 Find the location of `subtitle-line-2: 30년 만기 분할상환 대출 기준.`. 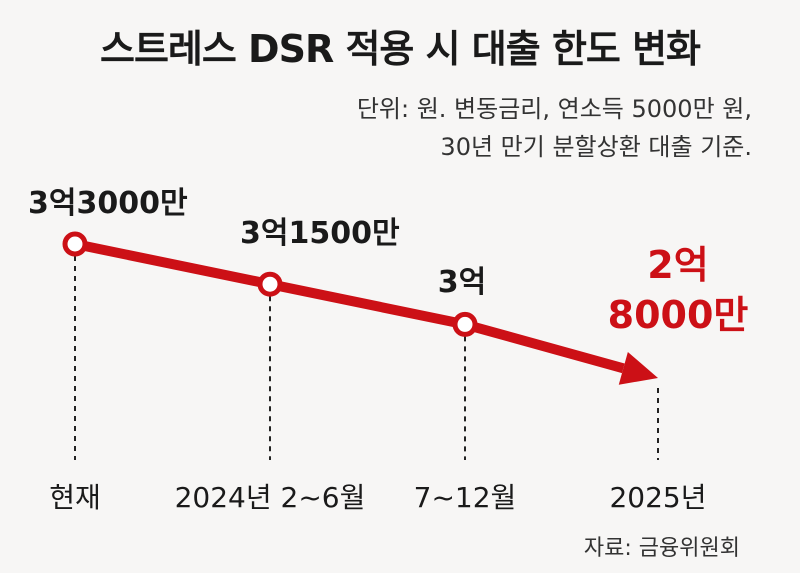

subtitle-line-2: 30년 만기 분할상환 대출 기준. is located at coordinates (596, 147).